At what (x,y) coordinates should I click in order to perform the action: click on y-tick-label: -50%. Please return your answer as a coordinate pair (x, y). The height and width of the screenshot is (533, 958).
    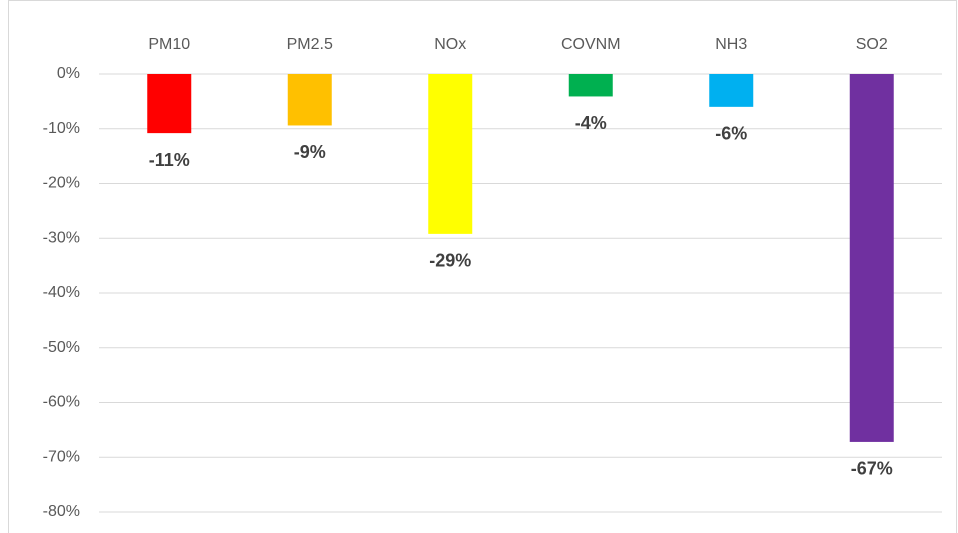
    Looking at the image, I should click on (61, 347).